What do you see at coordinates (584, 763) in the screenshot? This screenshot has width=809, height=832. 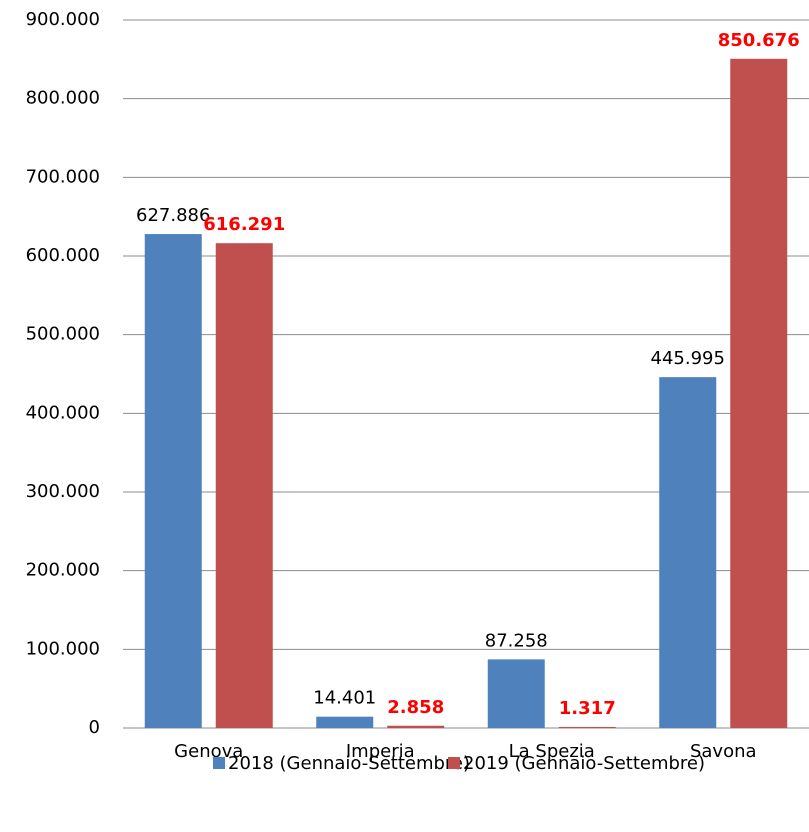 I see `legend-label: 2019 (Gennaio-Settembre)` at bounding box center [584, 763].